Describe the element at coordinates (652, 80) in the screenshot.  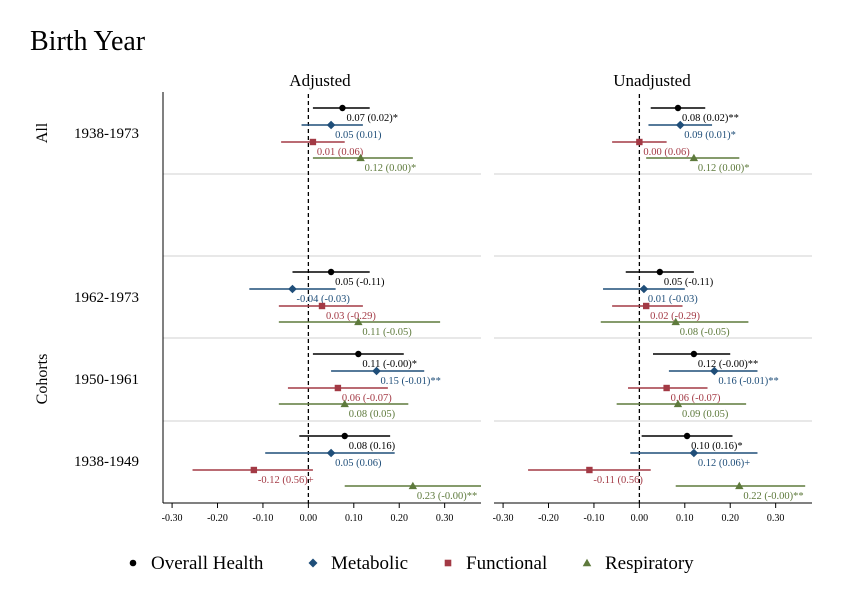
I see `panel-title: Unadjusted` at that location.